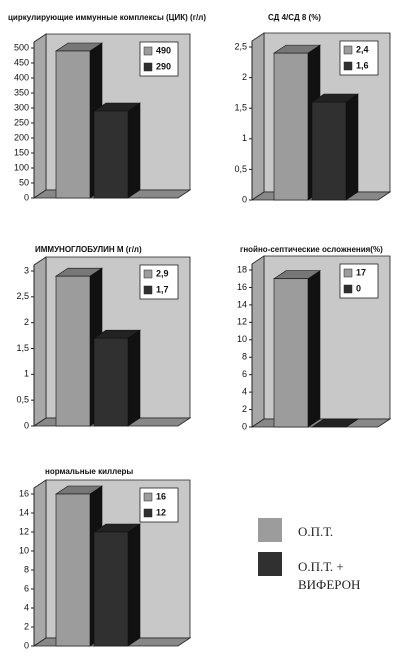  What do you see at coordinates (162, 289) in the screenshot?
I see `value-label: 1,7` at bounding box center [162, 289].